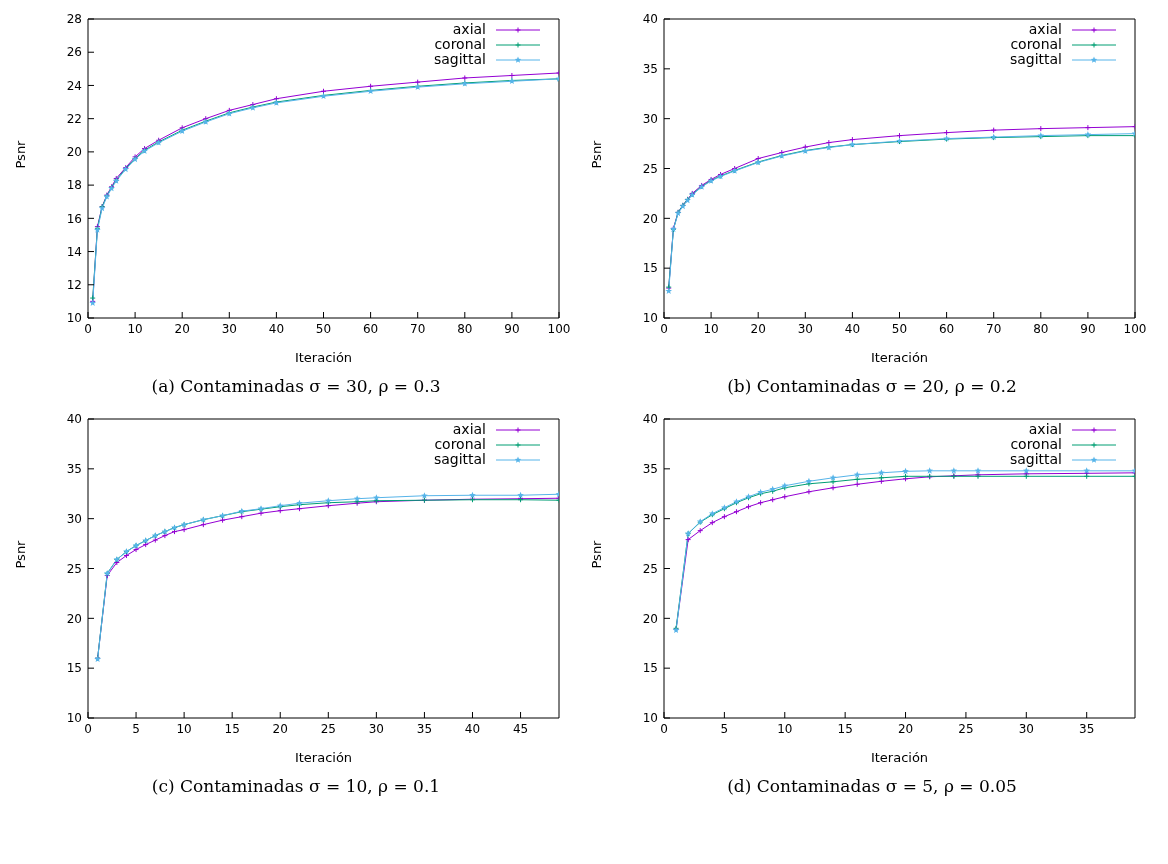 Image resolution: width=1168 pixels, height=864 pixels. Describe the element at coordinates (74, 185) in the screenshot. I see `y-tick-label: 18` at that location.